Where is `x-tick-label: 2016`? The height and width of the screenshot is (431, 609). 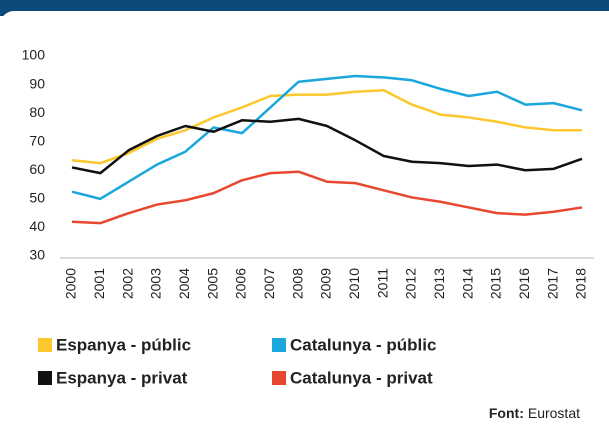
x-tick-label: 2016 is located at coordinates (524, 283).